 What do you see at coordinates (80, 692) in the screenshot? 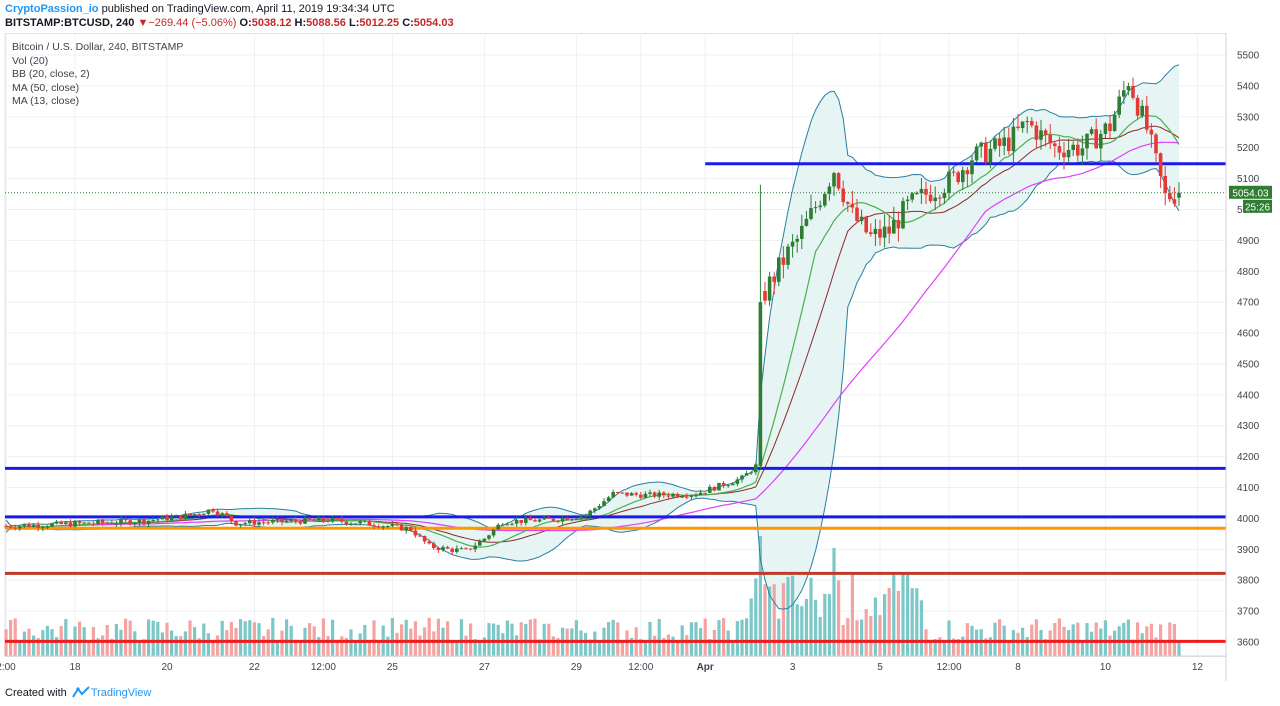
I see `tradingview-logo-icon` at bounding box center [80, 692].